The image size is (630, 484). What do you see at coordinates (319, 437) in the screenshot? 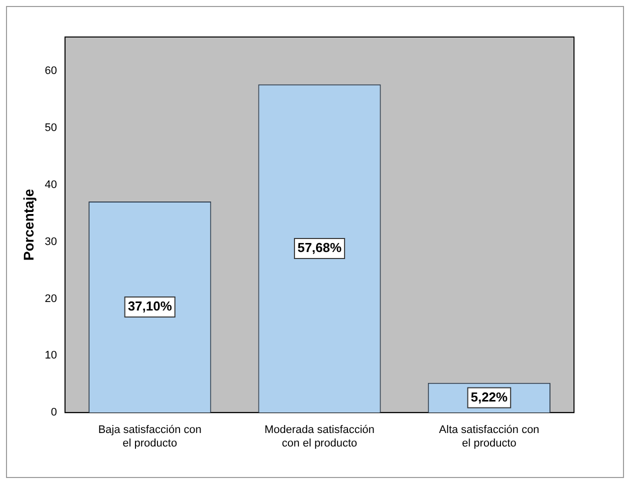
I see `x-tick-label: Moderada satisfacción con el producto` at bounding box center [319, 437].